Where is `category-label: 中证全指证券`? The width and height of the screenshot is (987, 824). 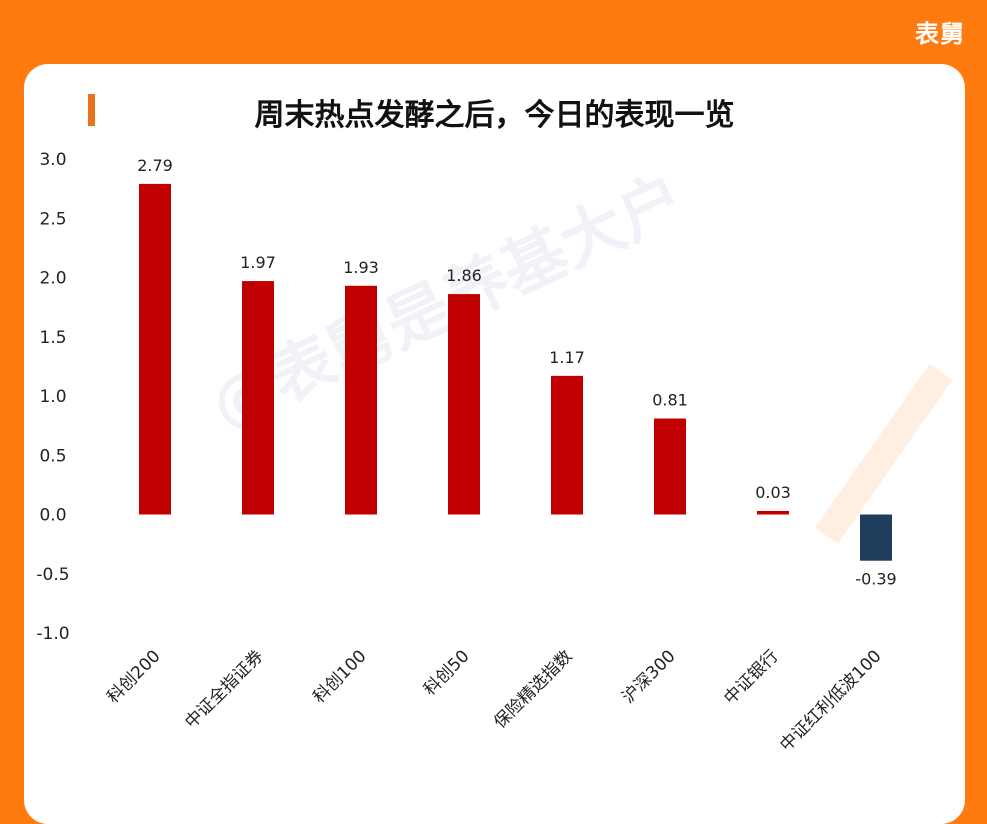 category-label: 中证全指证券 is located at coordinates (224, 689).